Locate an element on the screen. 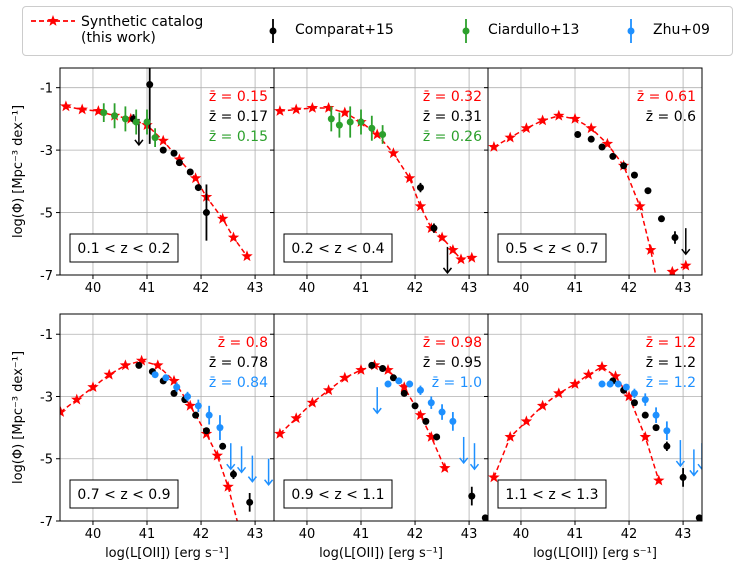 This screenshot has width=747, height=573. y-tick-label: -7 is located at coordinates (46, 276).